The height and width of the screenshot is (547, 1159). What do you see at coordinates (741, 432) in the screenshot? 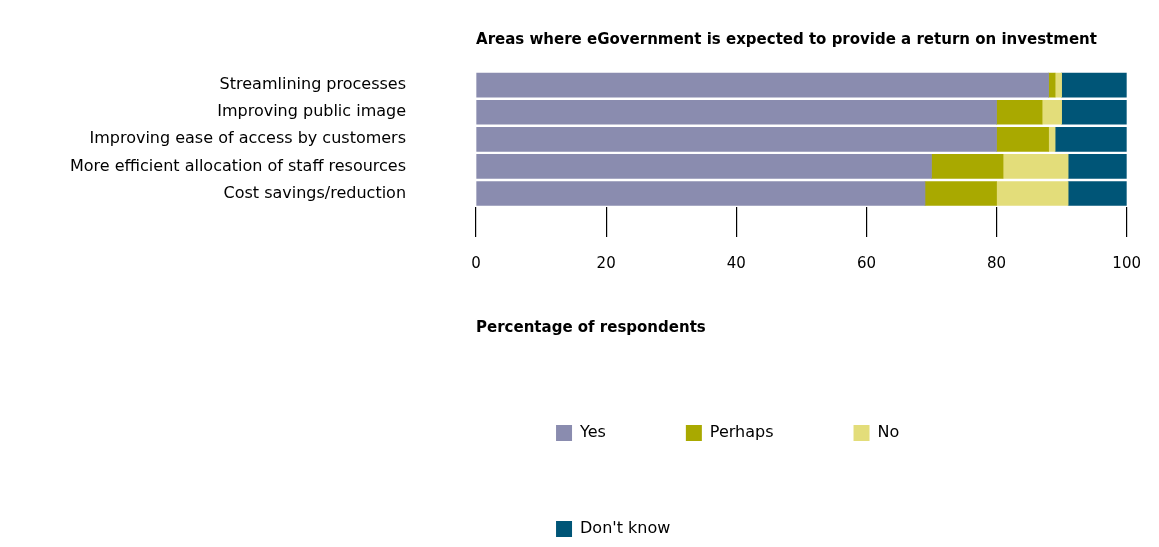
I see `legend-label: Perhaps` at bounding box center [741, 432].